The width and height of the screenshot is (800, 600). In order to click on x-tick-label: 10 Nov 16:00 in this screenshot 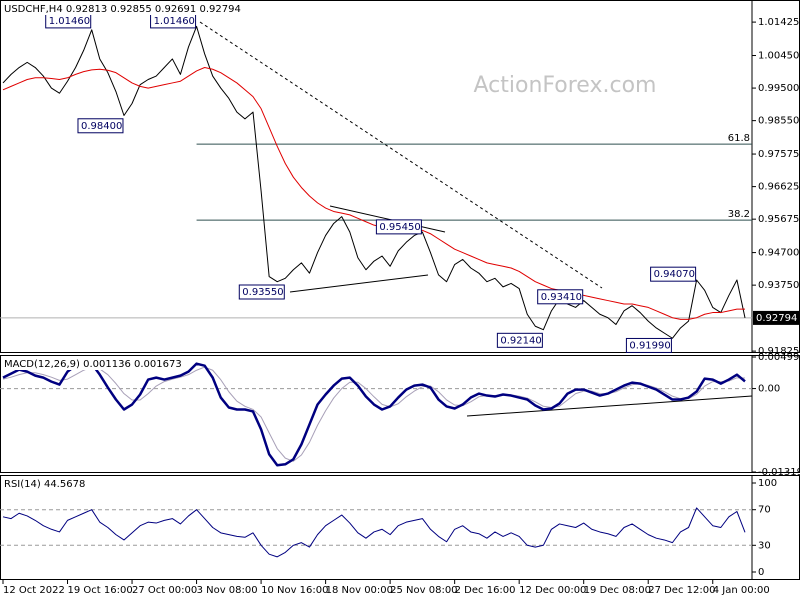, I will do `click(294, 590)`.